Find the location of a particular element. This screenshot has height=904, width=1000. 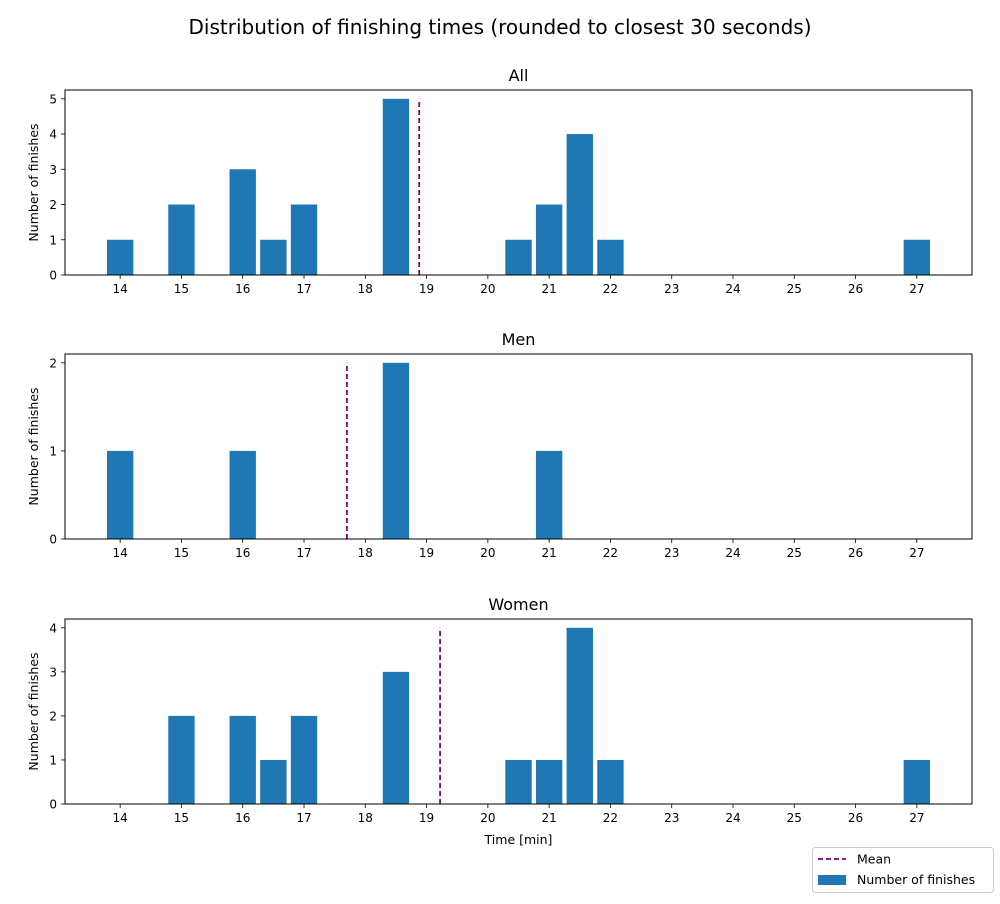

x-tick-label-men-26: 26 is located at coordinates (855, 553).